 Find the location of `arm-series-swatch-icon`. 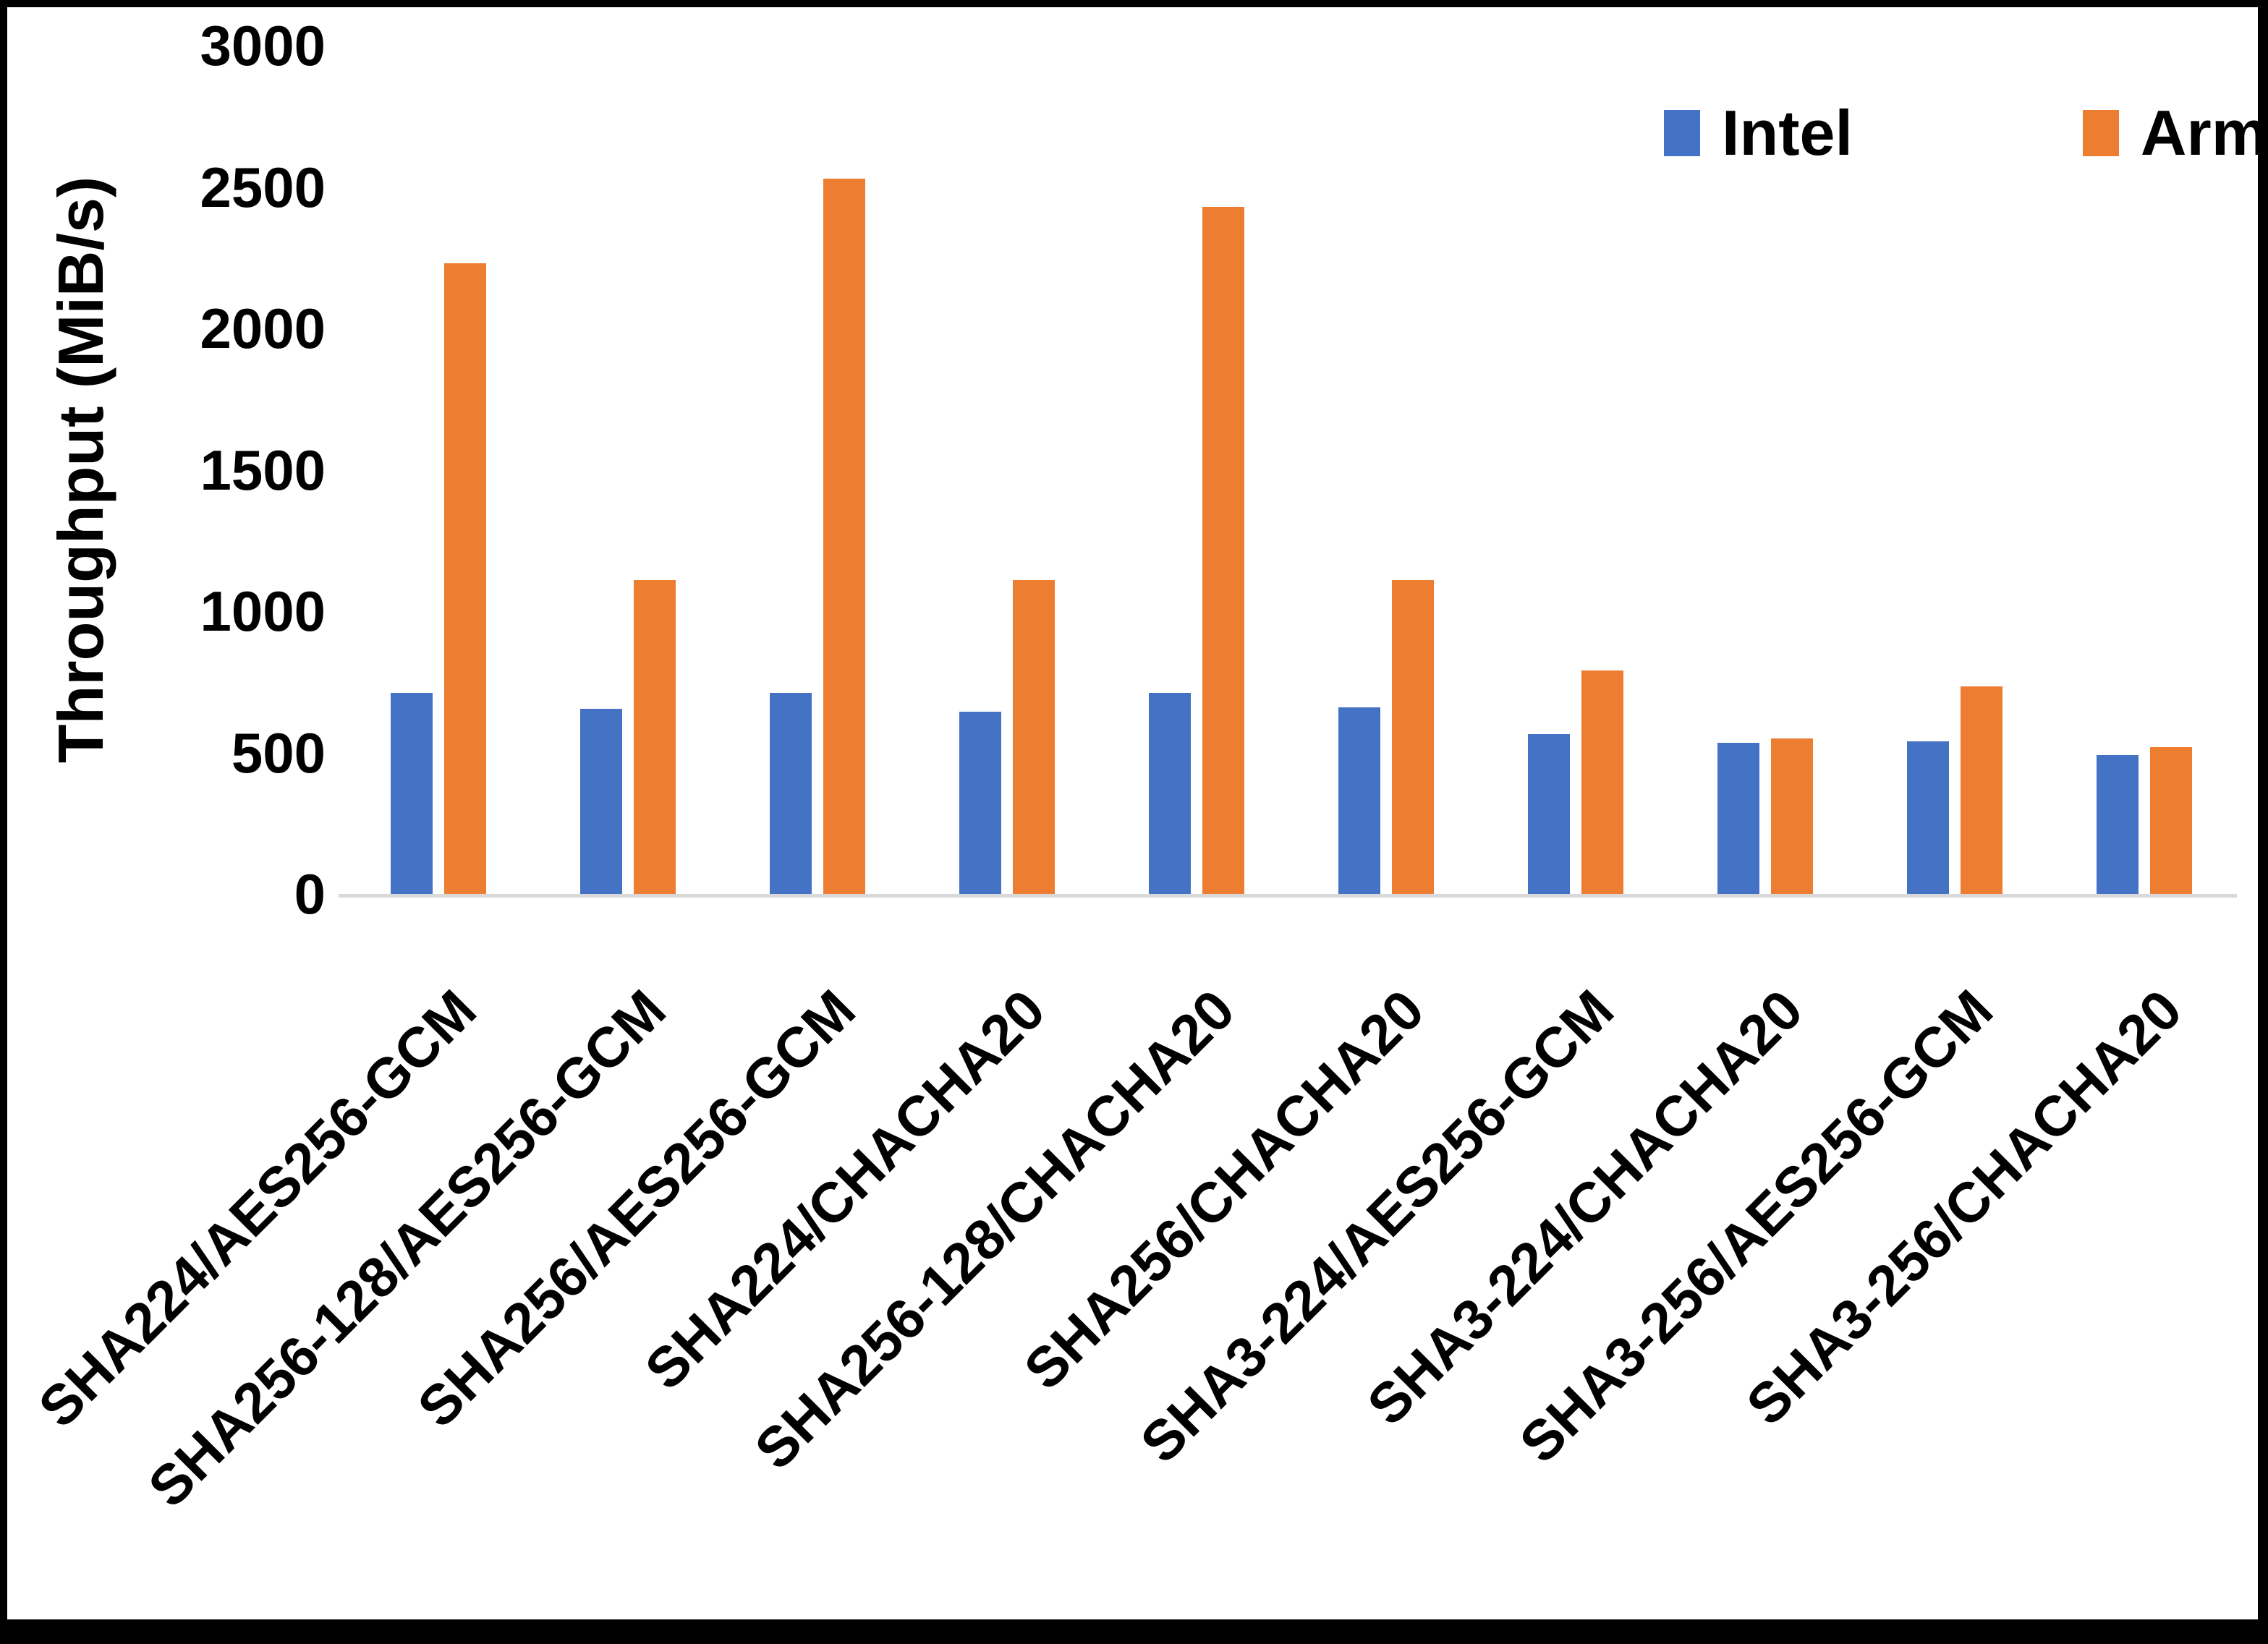

arm-series-swatch-icon is located at coordinates (2100, 133).